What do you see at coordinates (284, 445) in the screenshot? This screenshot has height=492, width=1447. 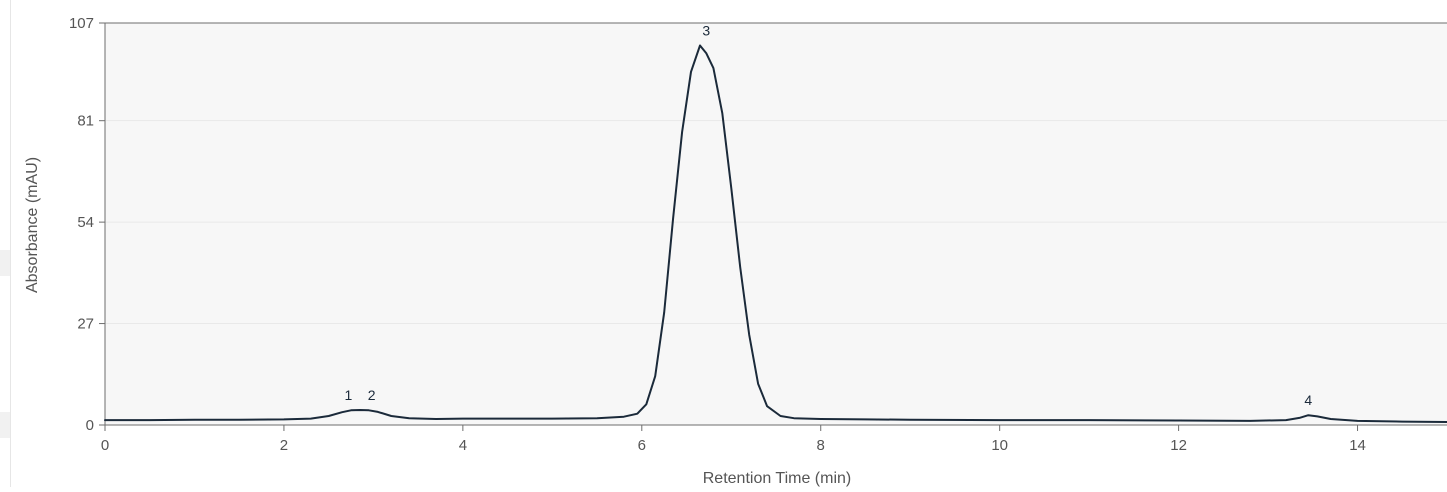 I see `x-tick-label: 2` at bounding box center [284, 445].